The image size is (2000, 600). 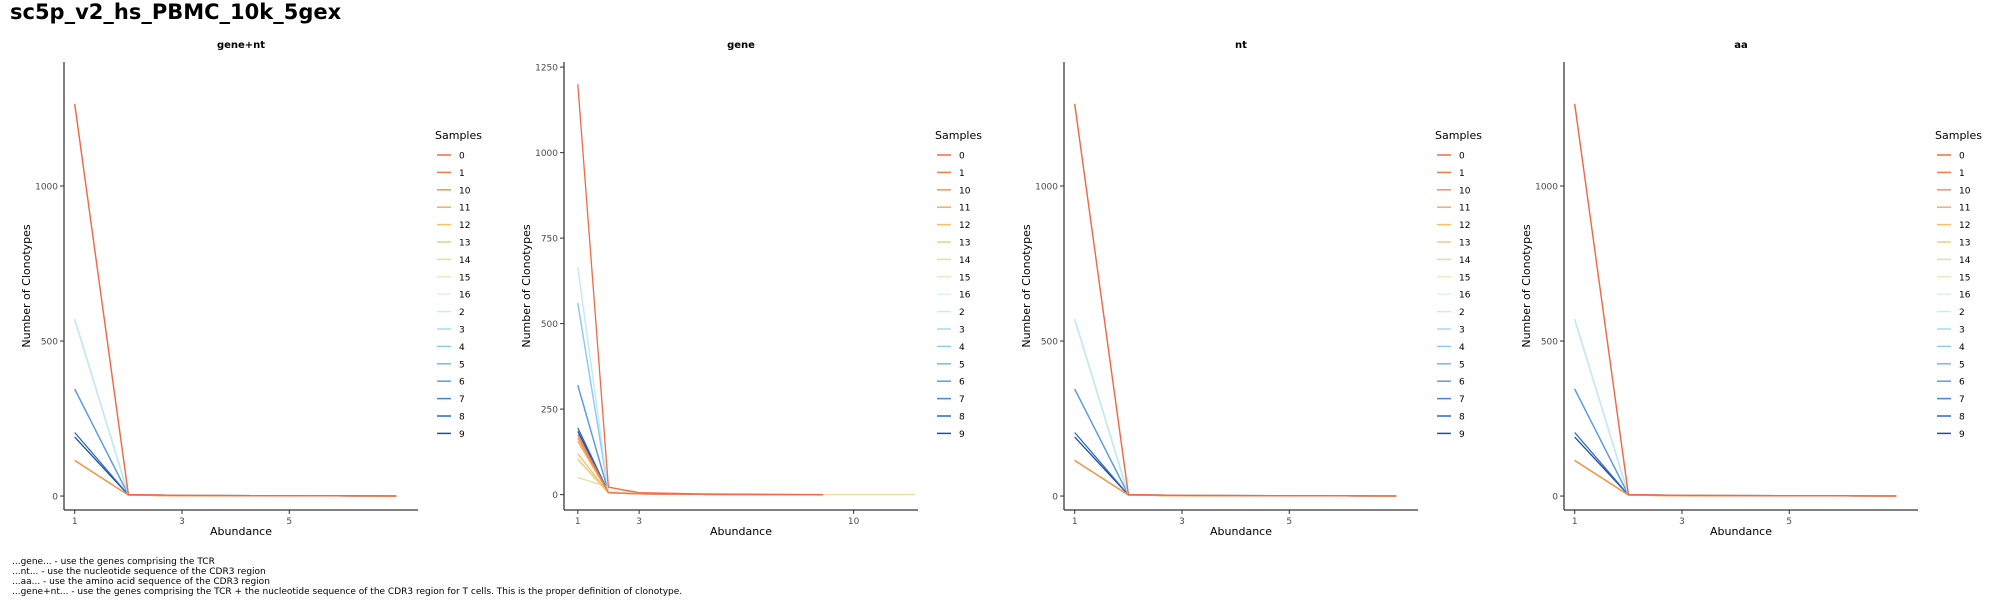 What do you see at coordinates (549, 411) in the screenshot?
I see `y-tick-label: 250` at bounding box center [549, 411].